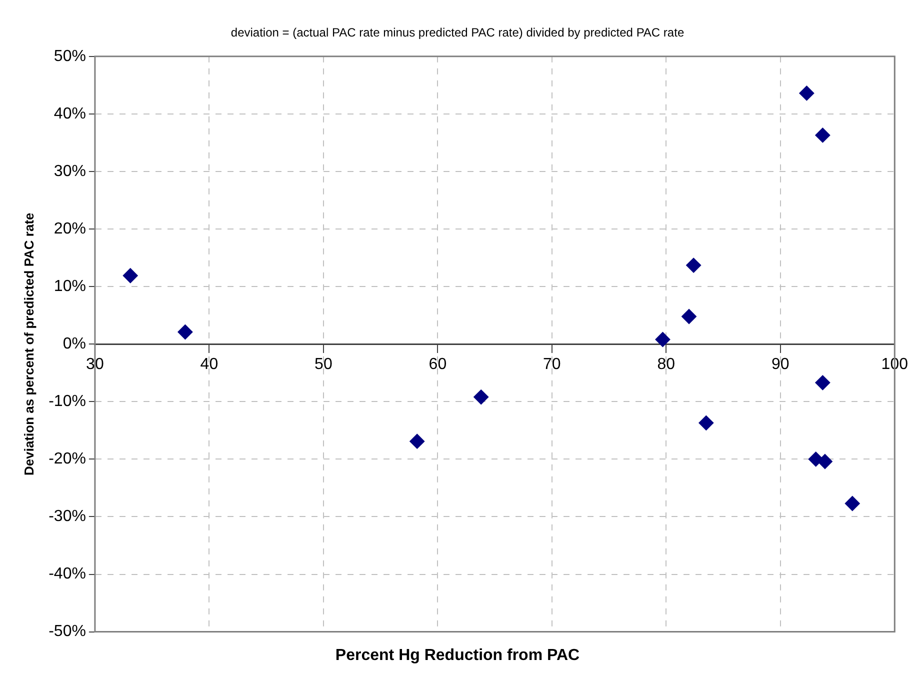 This screenshot has height=687, width=919. I want to click on y-tick-label: -40%, so click(67, 574).